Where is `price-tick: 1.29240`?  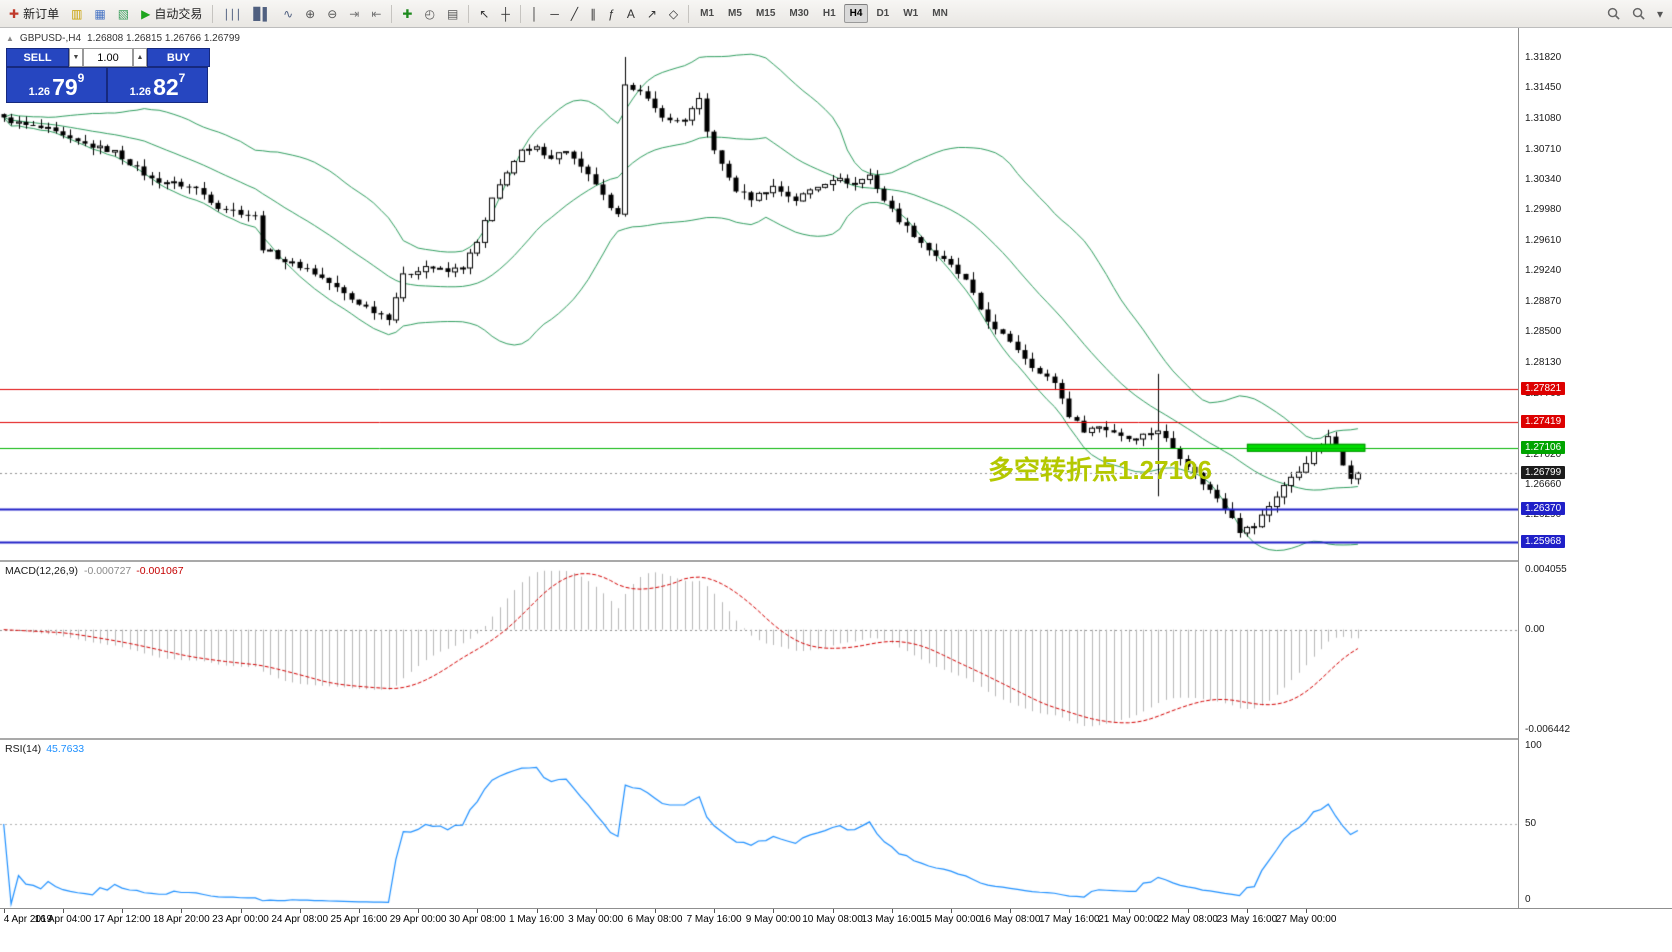
price-tick: 1.29240 is located at coordinates (1543, 271).